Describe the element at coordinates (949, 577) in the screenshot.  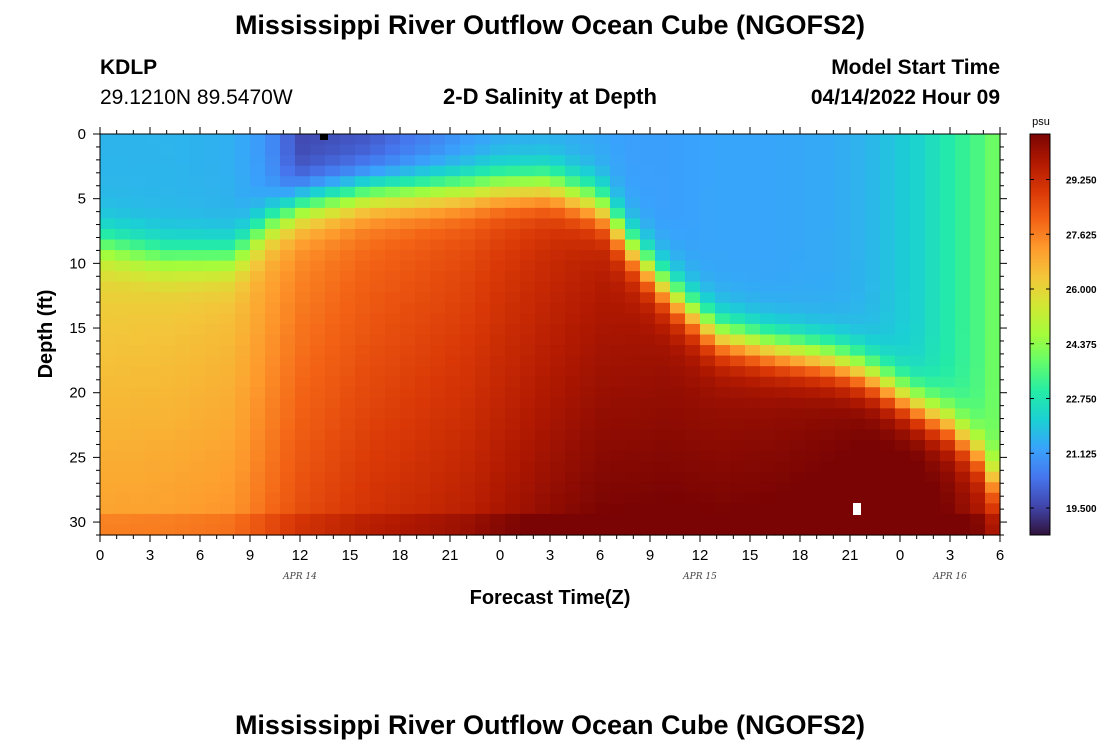
I see `date-label: APR 16` at that location.